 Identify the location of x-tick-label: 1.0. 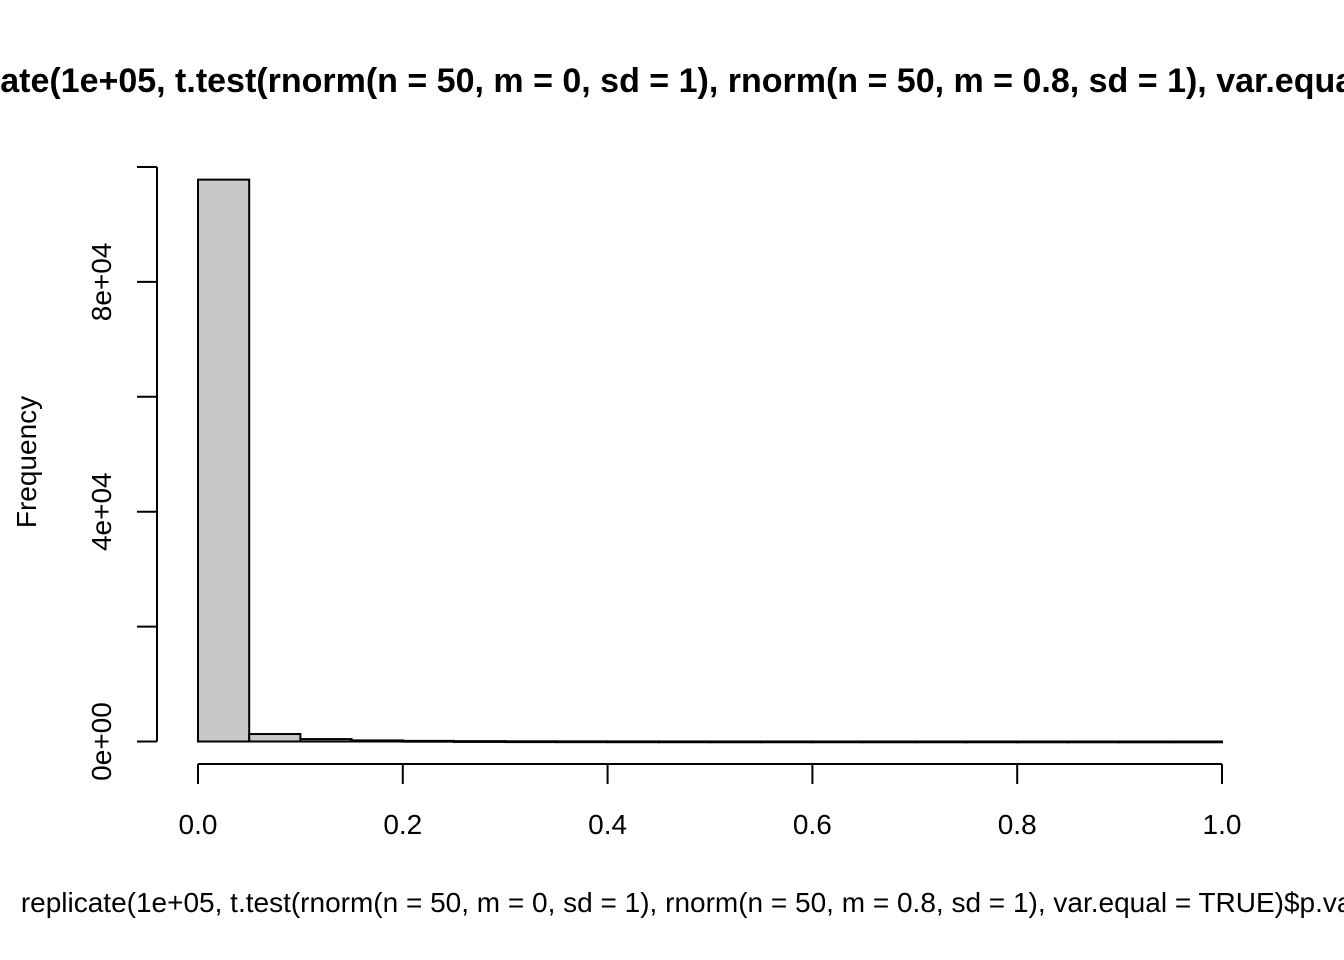
(1222, 824).